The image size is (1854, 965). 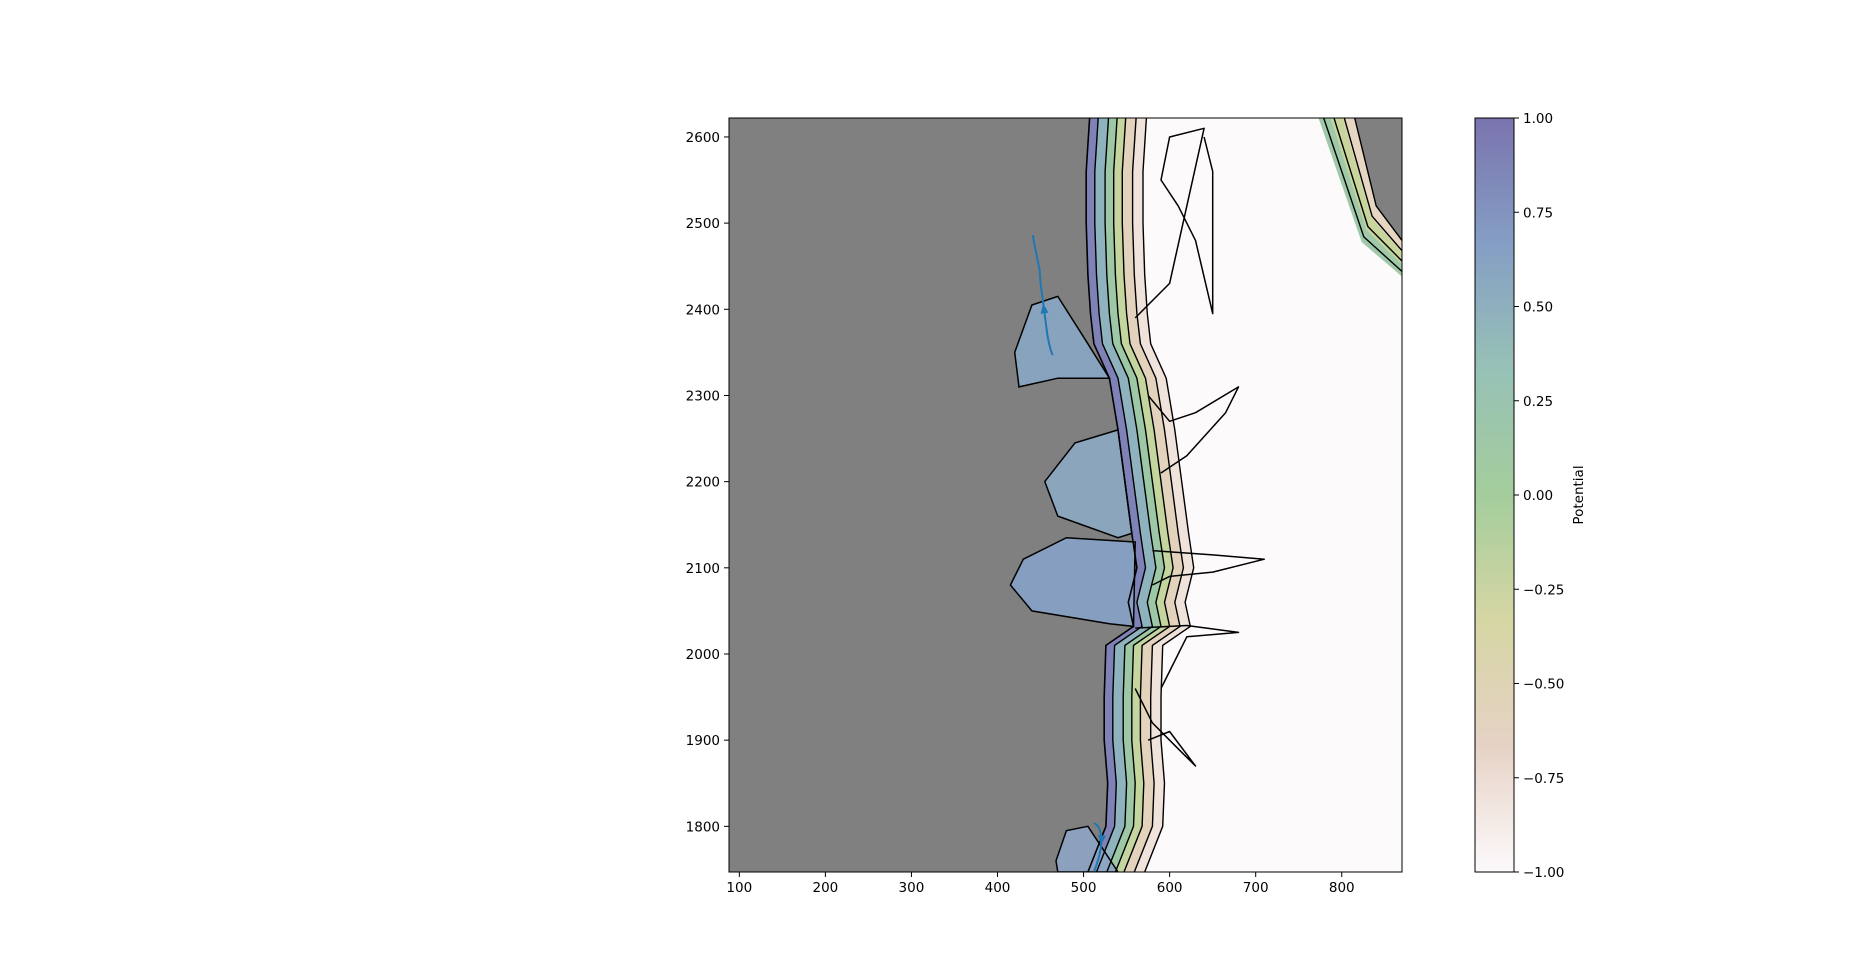 What do you see at coordinates (825, 888) in the screenshot?
I see `x-tick-label: 200` at bounding box center [825, 888].